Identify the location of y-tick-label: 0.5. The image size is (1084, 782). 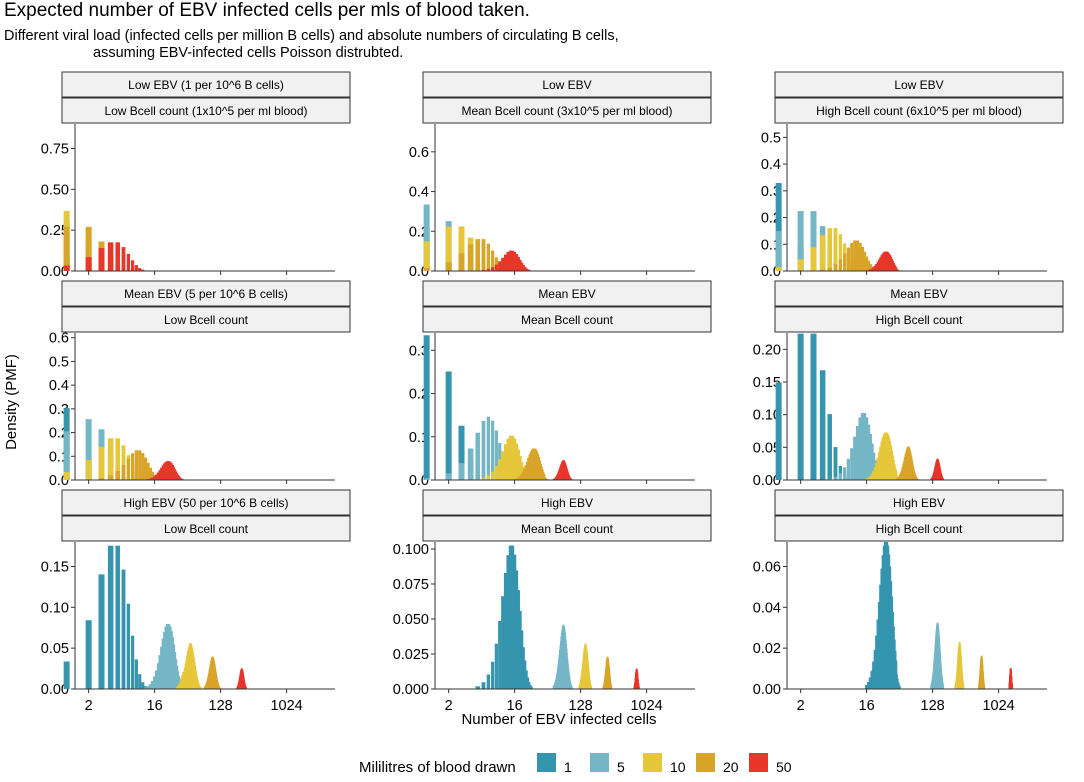
(59, 362).